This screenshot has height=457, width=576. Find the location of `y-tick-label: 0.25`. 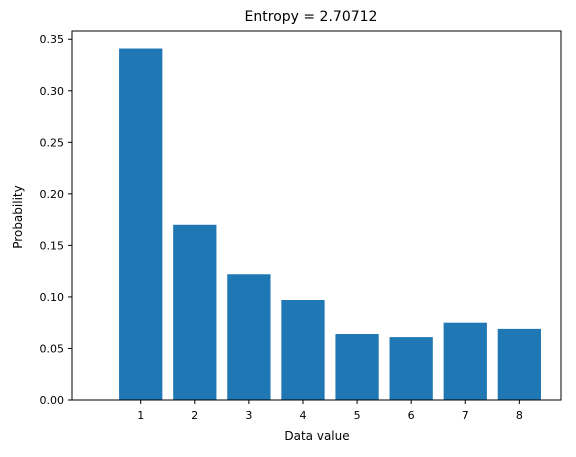

y-tick-label: 0.25 is located at coordinates (52, 142).